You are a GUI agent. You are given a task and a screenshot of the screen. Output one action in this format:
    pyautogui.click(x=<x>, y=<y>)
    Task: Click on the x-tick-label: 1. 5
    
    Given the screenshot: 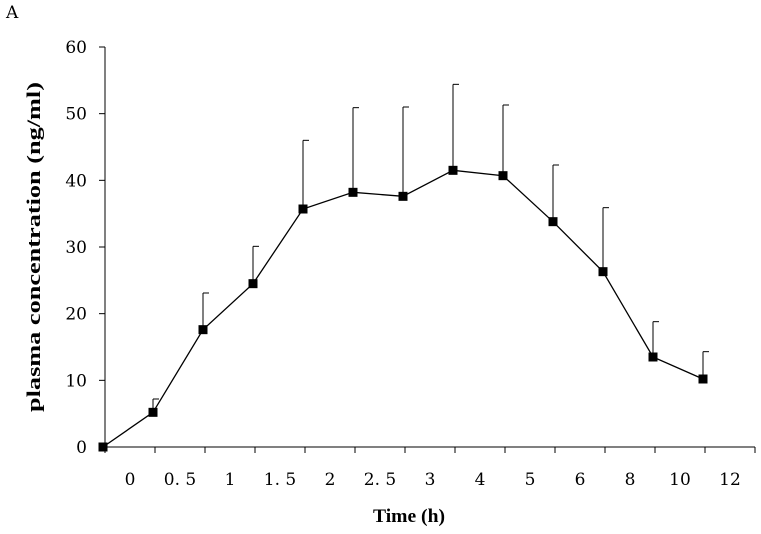 What is the action you would take?
    pyautogui.click(x=280, y=480)
    